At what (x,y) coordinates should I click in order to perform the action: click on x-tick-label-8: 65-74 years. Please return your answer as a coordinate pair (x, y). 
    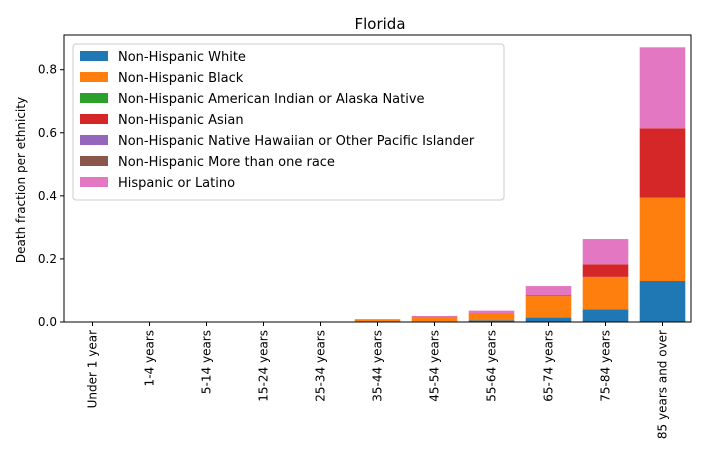
    Looking at the image, I should click on (549, 366).